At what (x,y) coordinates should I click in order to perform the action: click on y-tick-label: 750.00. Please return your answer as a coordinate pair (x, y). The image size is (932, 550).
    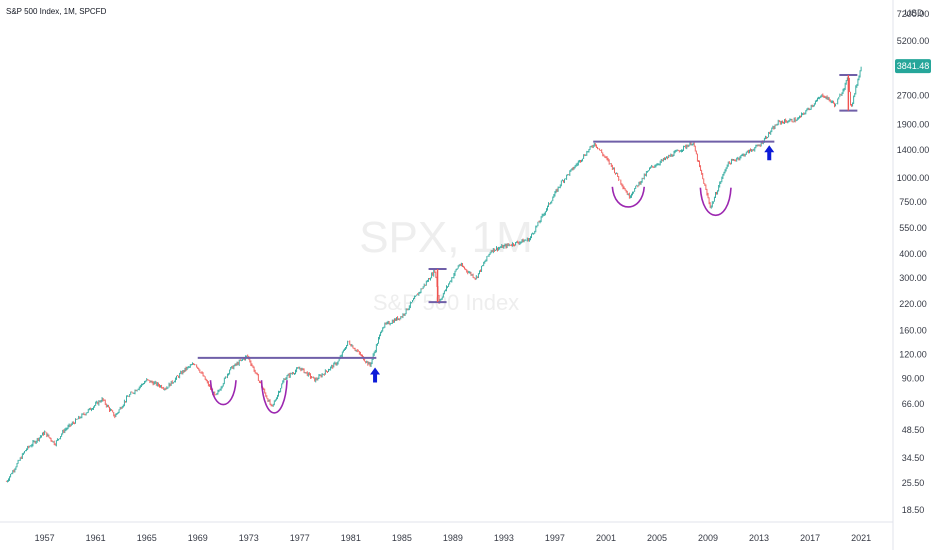
    Looking at the image, I should click on (913, 202).